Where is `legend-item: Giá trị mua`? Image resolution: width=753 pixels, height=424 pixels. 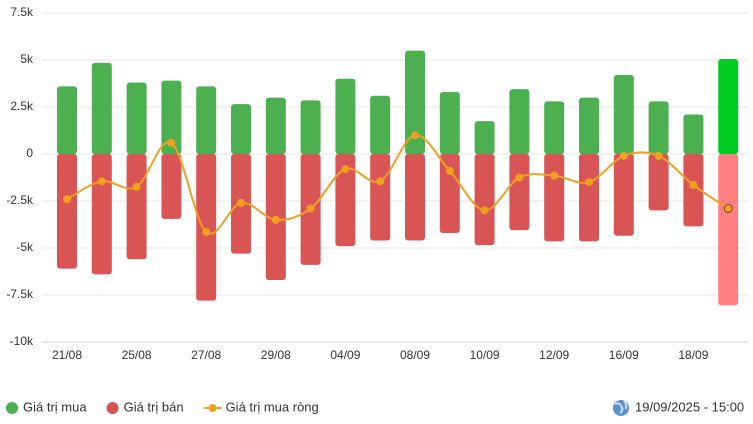 legend-item: Giá trị mua is located at coordinates (46, 406).